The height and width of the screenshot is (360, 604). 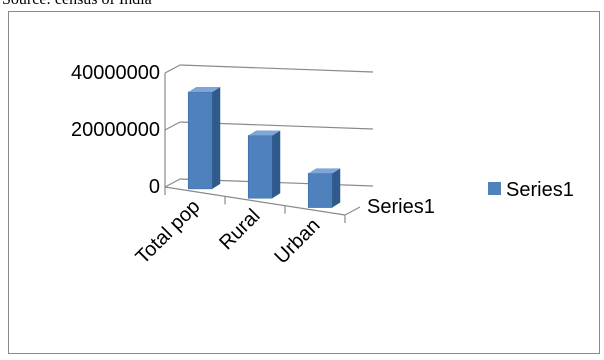 What do you see at coordinates (401, 207) in the screenshot?
I see `depth-axis-label: Series1` at bounding box center [401, 207].